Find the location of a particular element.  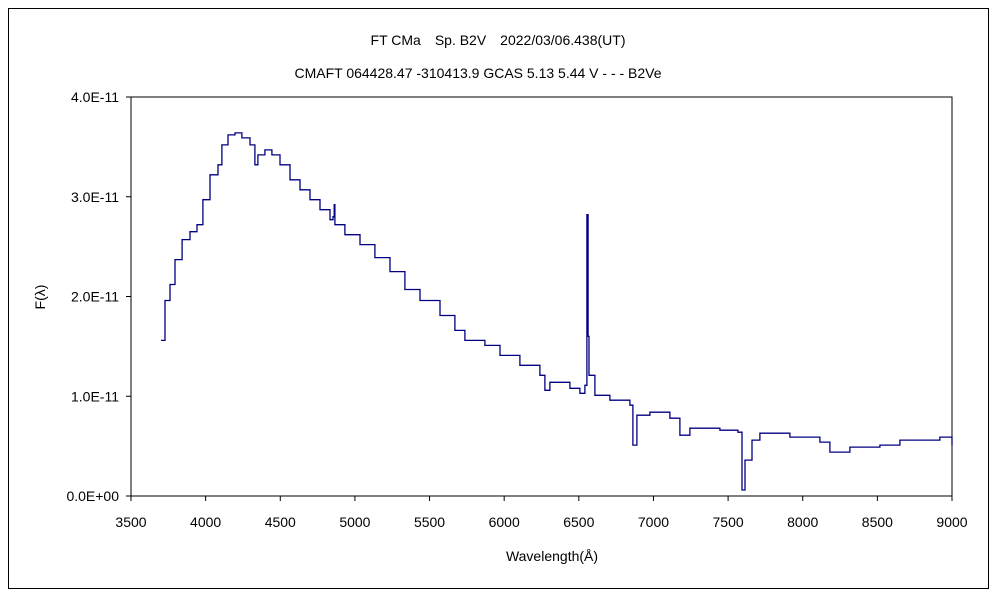

x-tick-label: 6000 is located at coordinates (504, 522).